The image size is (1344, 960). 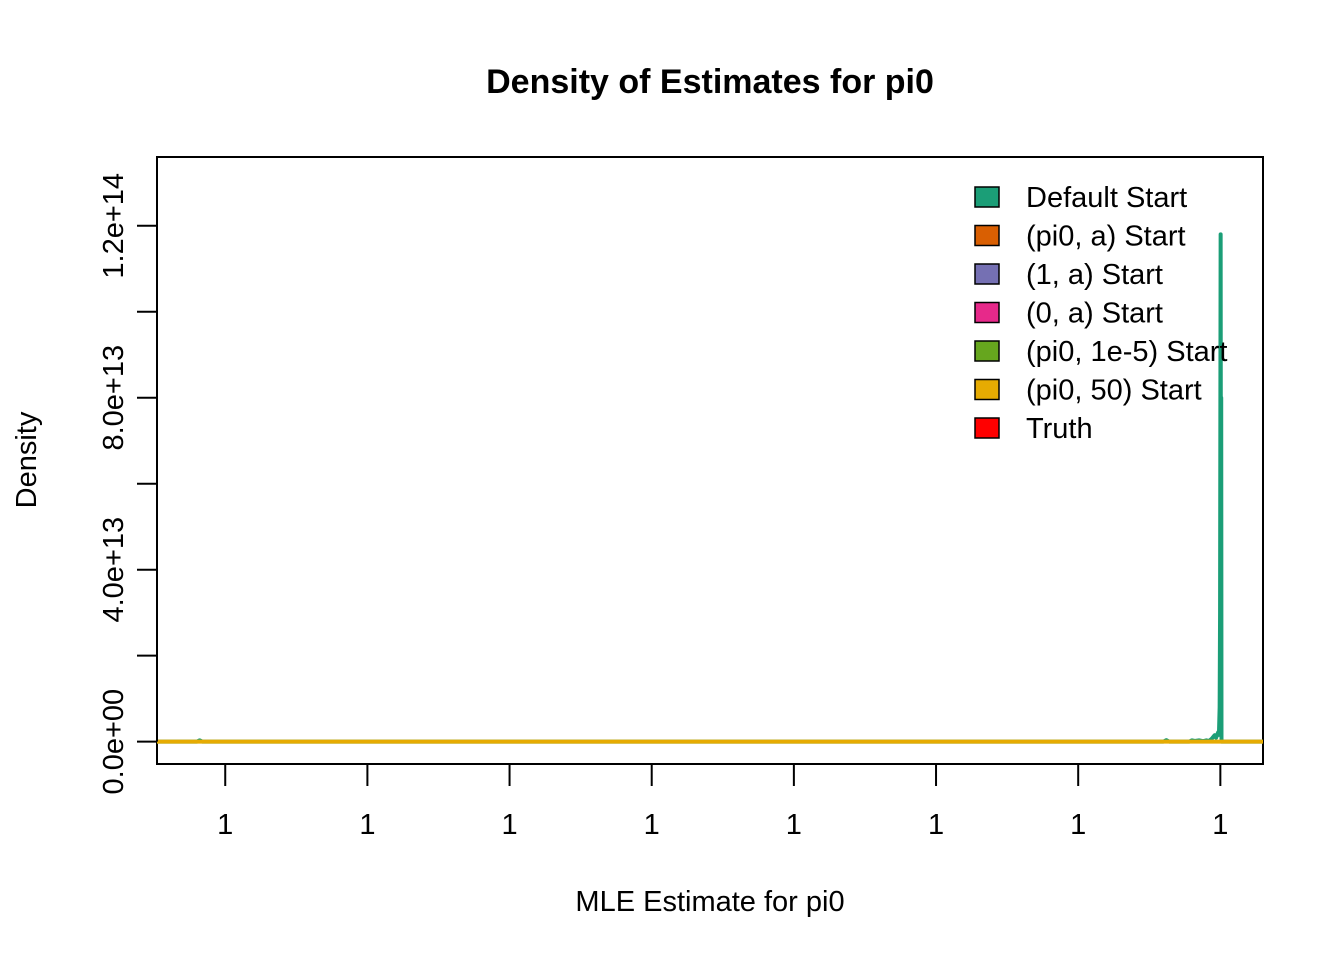 I want to click on chart-title: Density of Estimates for pi0, so click(x=710, y=82).